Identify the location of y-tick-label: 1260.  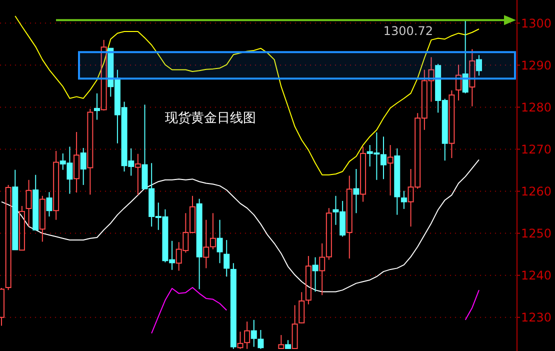
(536, 191).